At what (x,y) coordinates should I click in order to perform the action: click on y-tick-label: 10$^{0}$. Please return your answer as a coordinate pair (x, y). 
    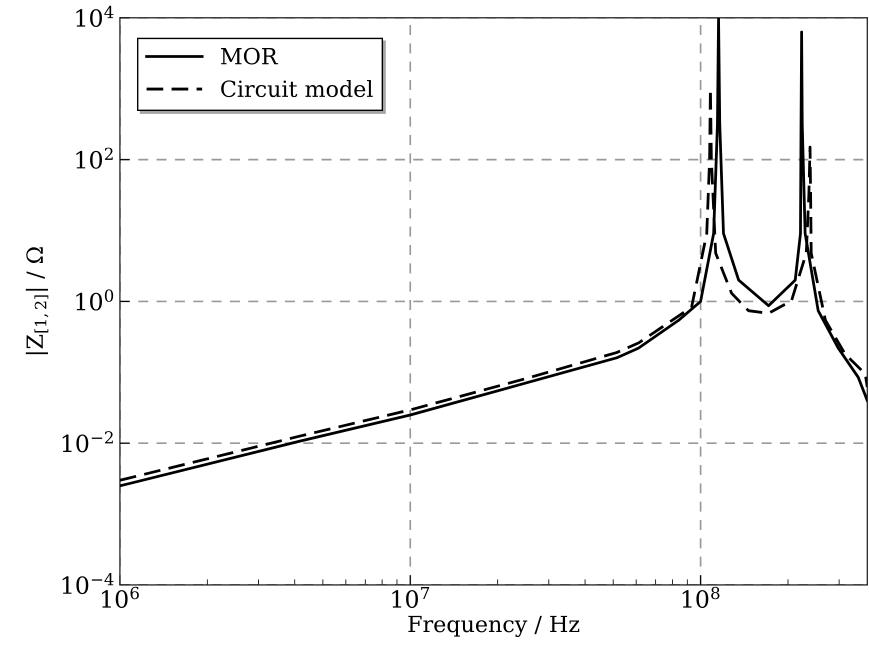
    Looking at the image, I should click on (95, 300).